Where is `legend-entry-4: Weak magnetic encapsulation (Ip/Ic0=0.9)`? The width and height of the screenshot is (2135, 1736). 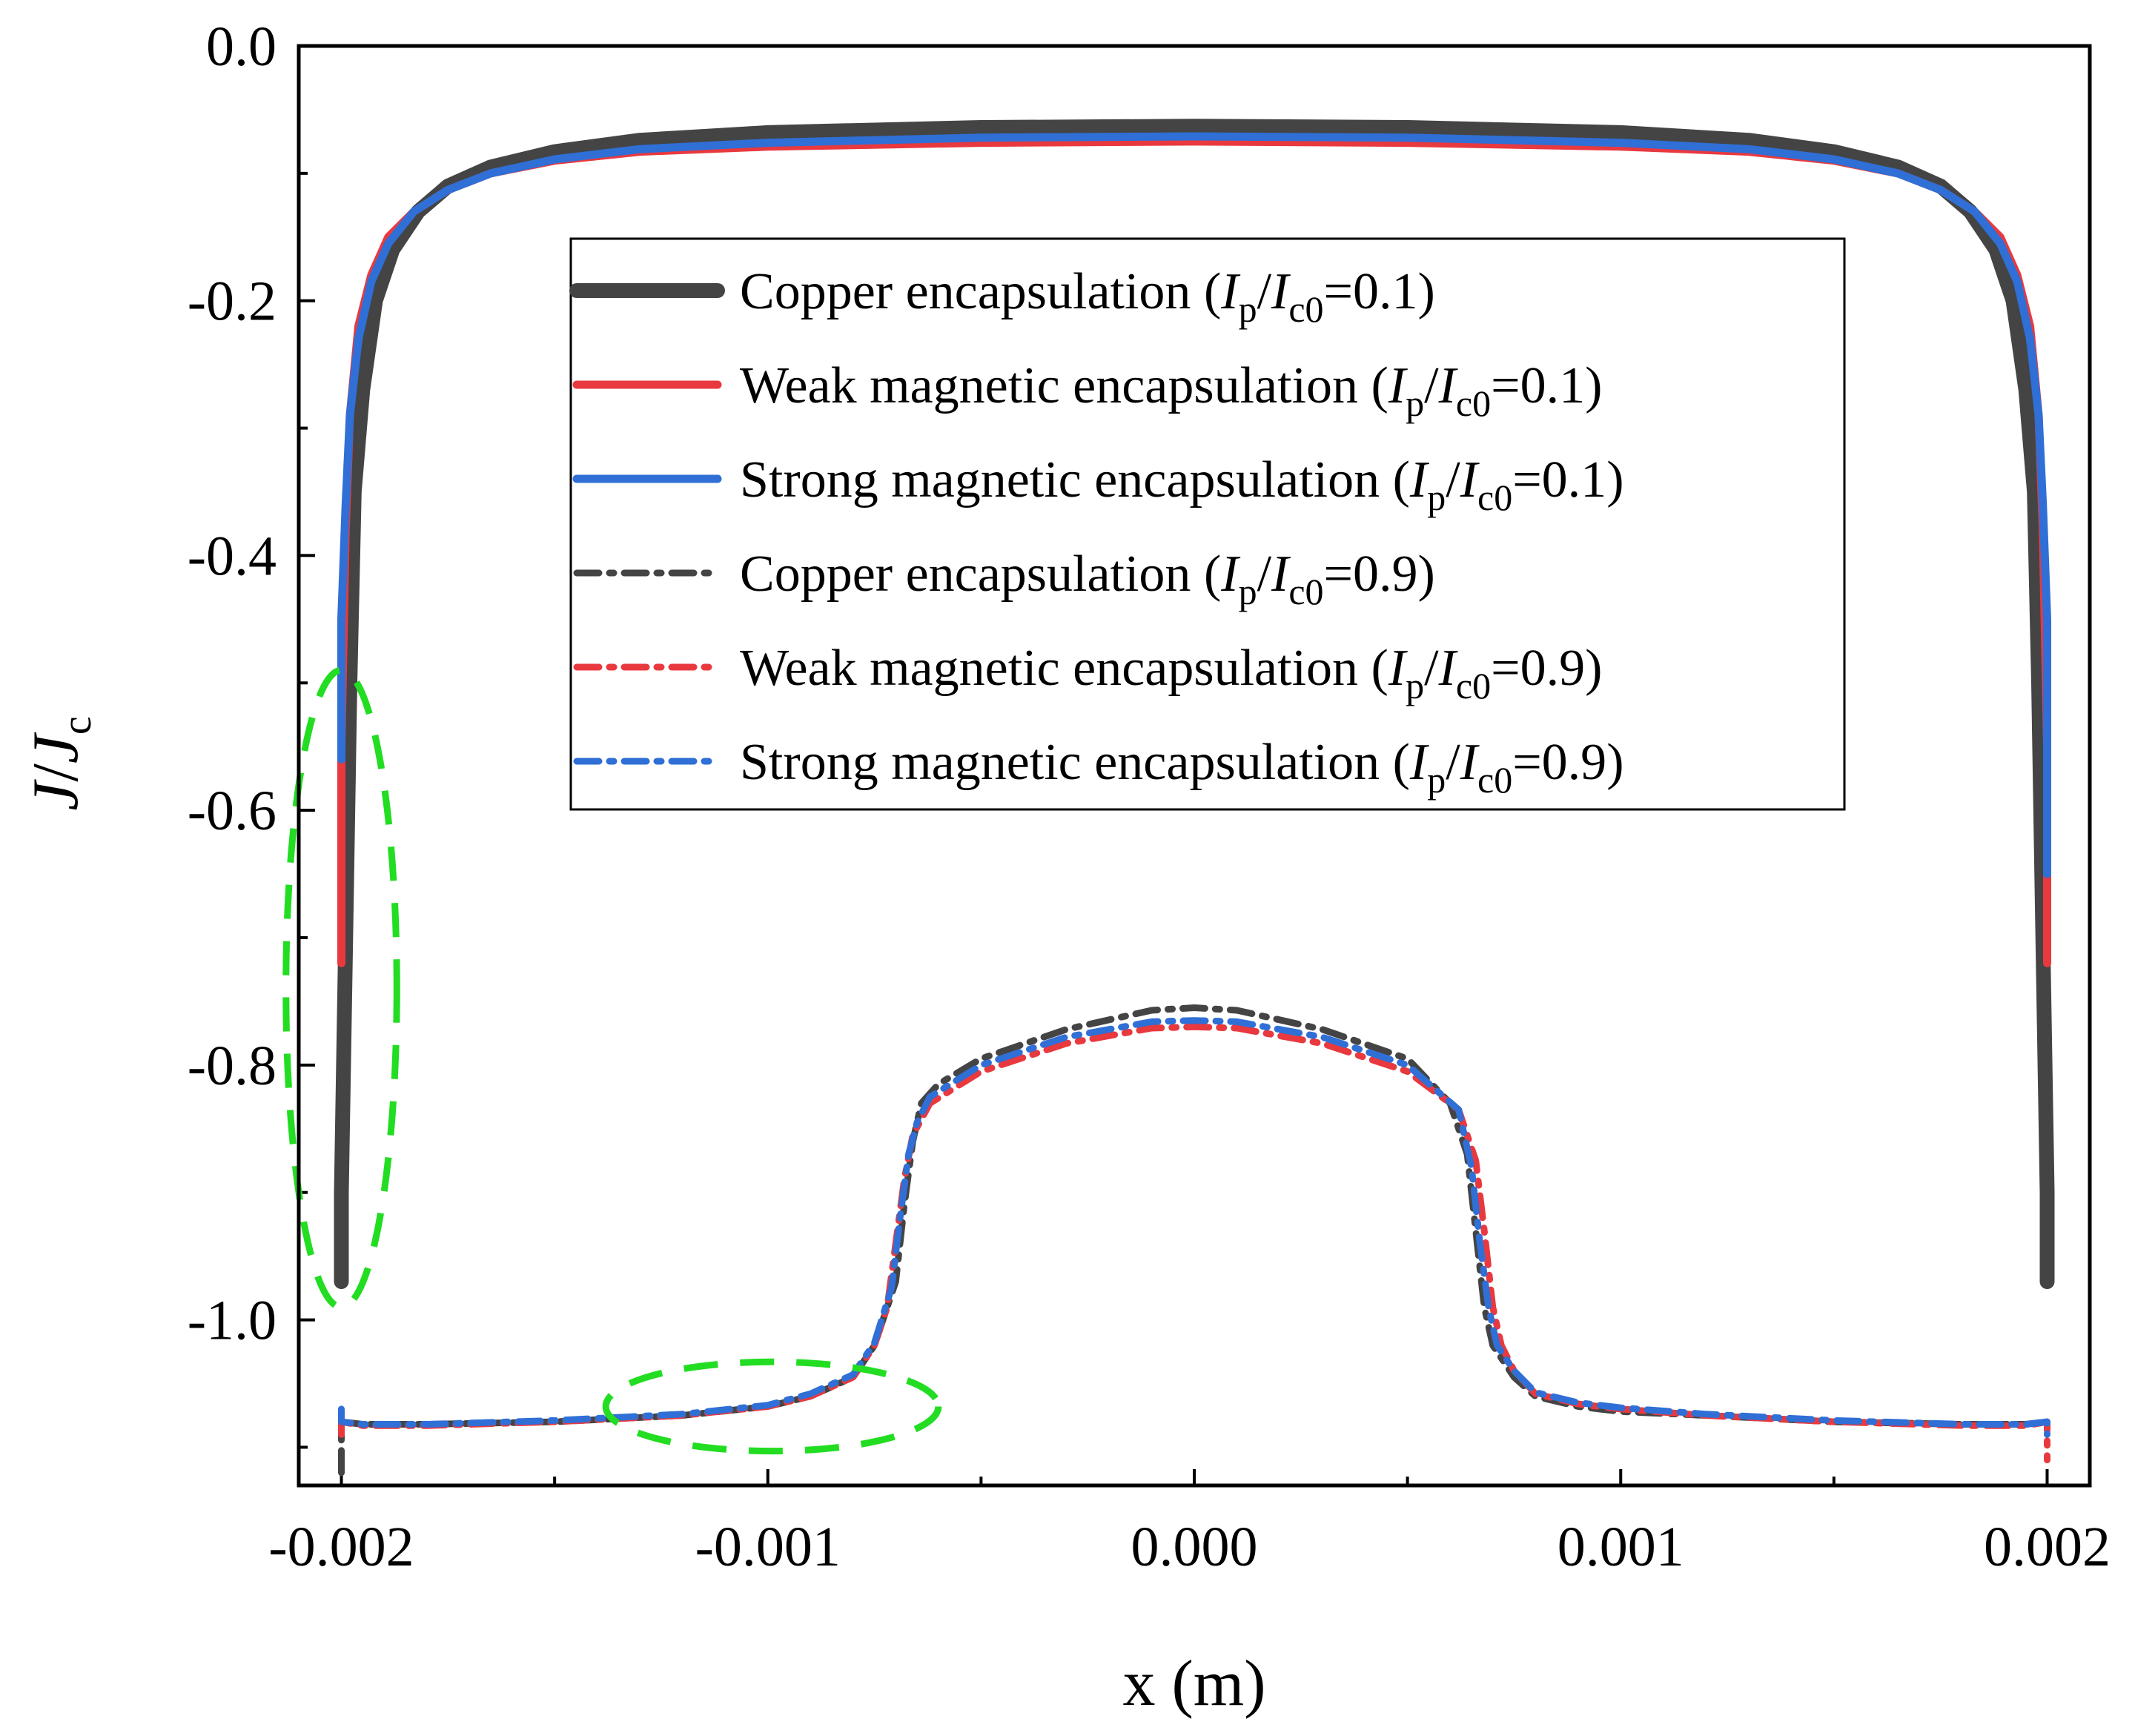
legend-entry-4: Weak magnetic encapsulation (Ip/Ic0=0.9) is located at coordinates (1171, 673).